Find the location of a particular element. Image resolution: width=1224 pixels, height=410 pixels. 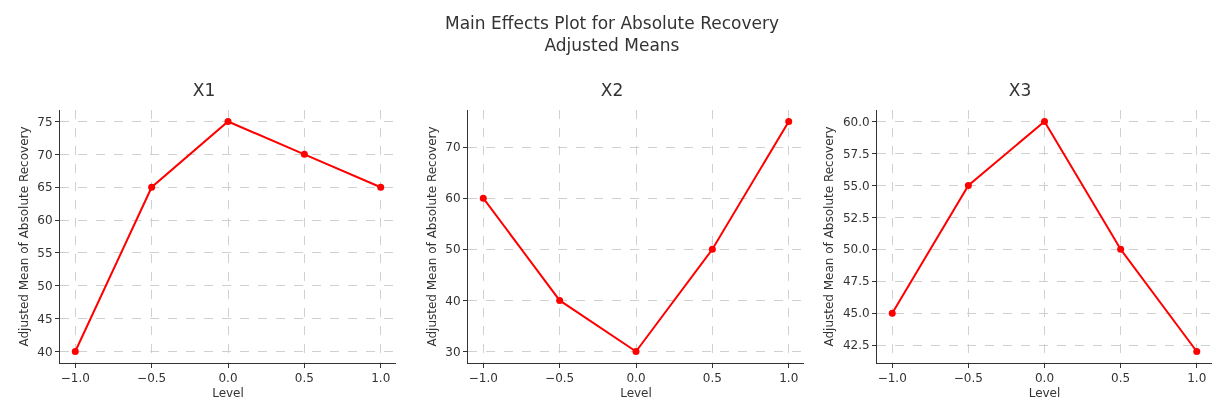

text: Adjusted Means is located at coordinates (612, 45).